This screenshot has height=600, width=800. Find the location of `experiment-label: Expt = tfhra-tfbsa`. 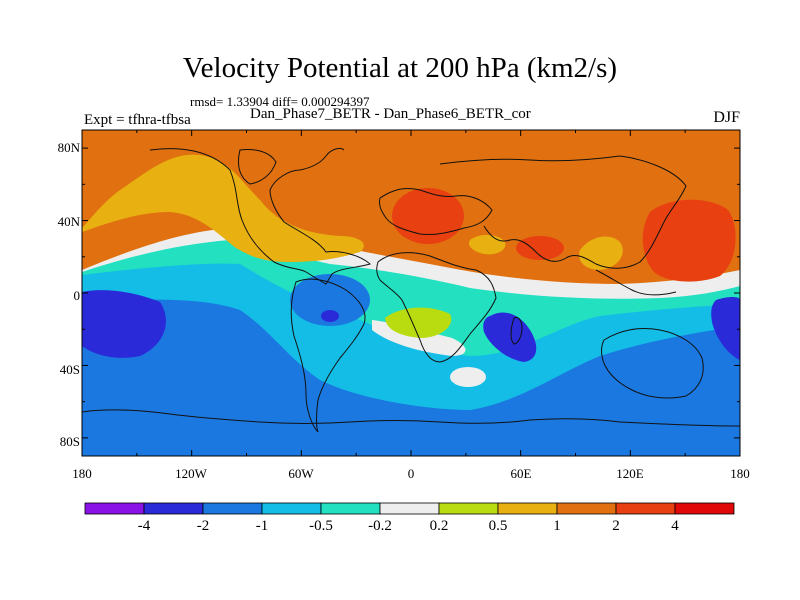

experiment-label: Expt = tfhra-tfbsa is located at coordinates (137, 120).